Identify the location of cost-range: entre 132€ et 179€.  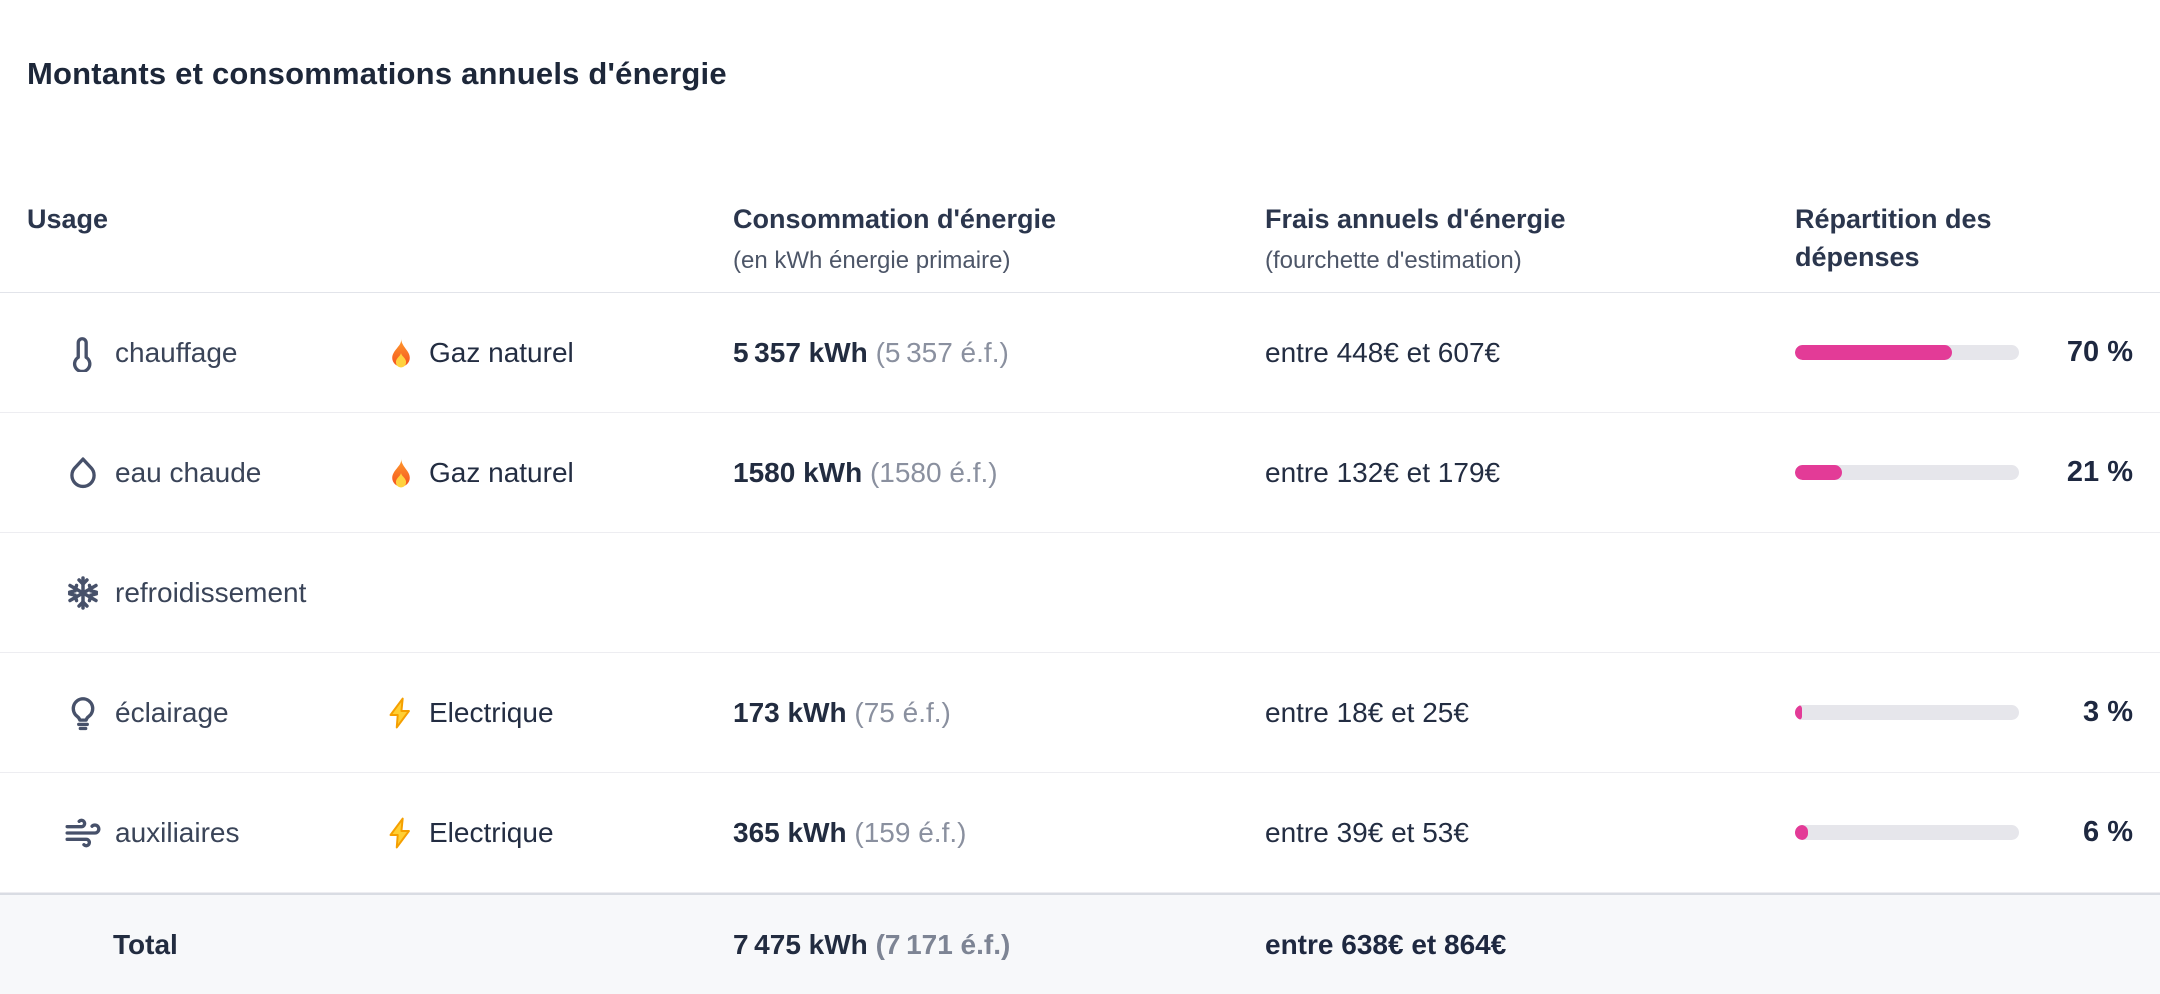
(1383, 472).